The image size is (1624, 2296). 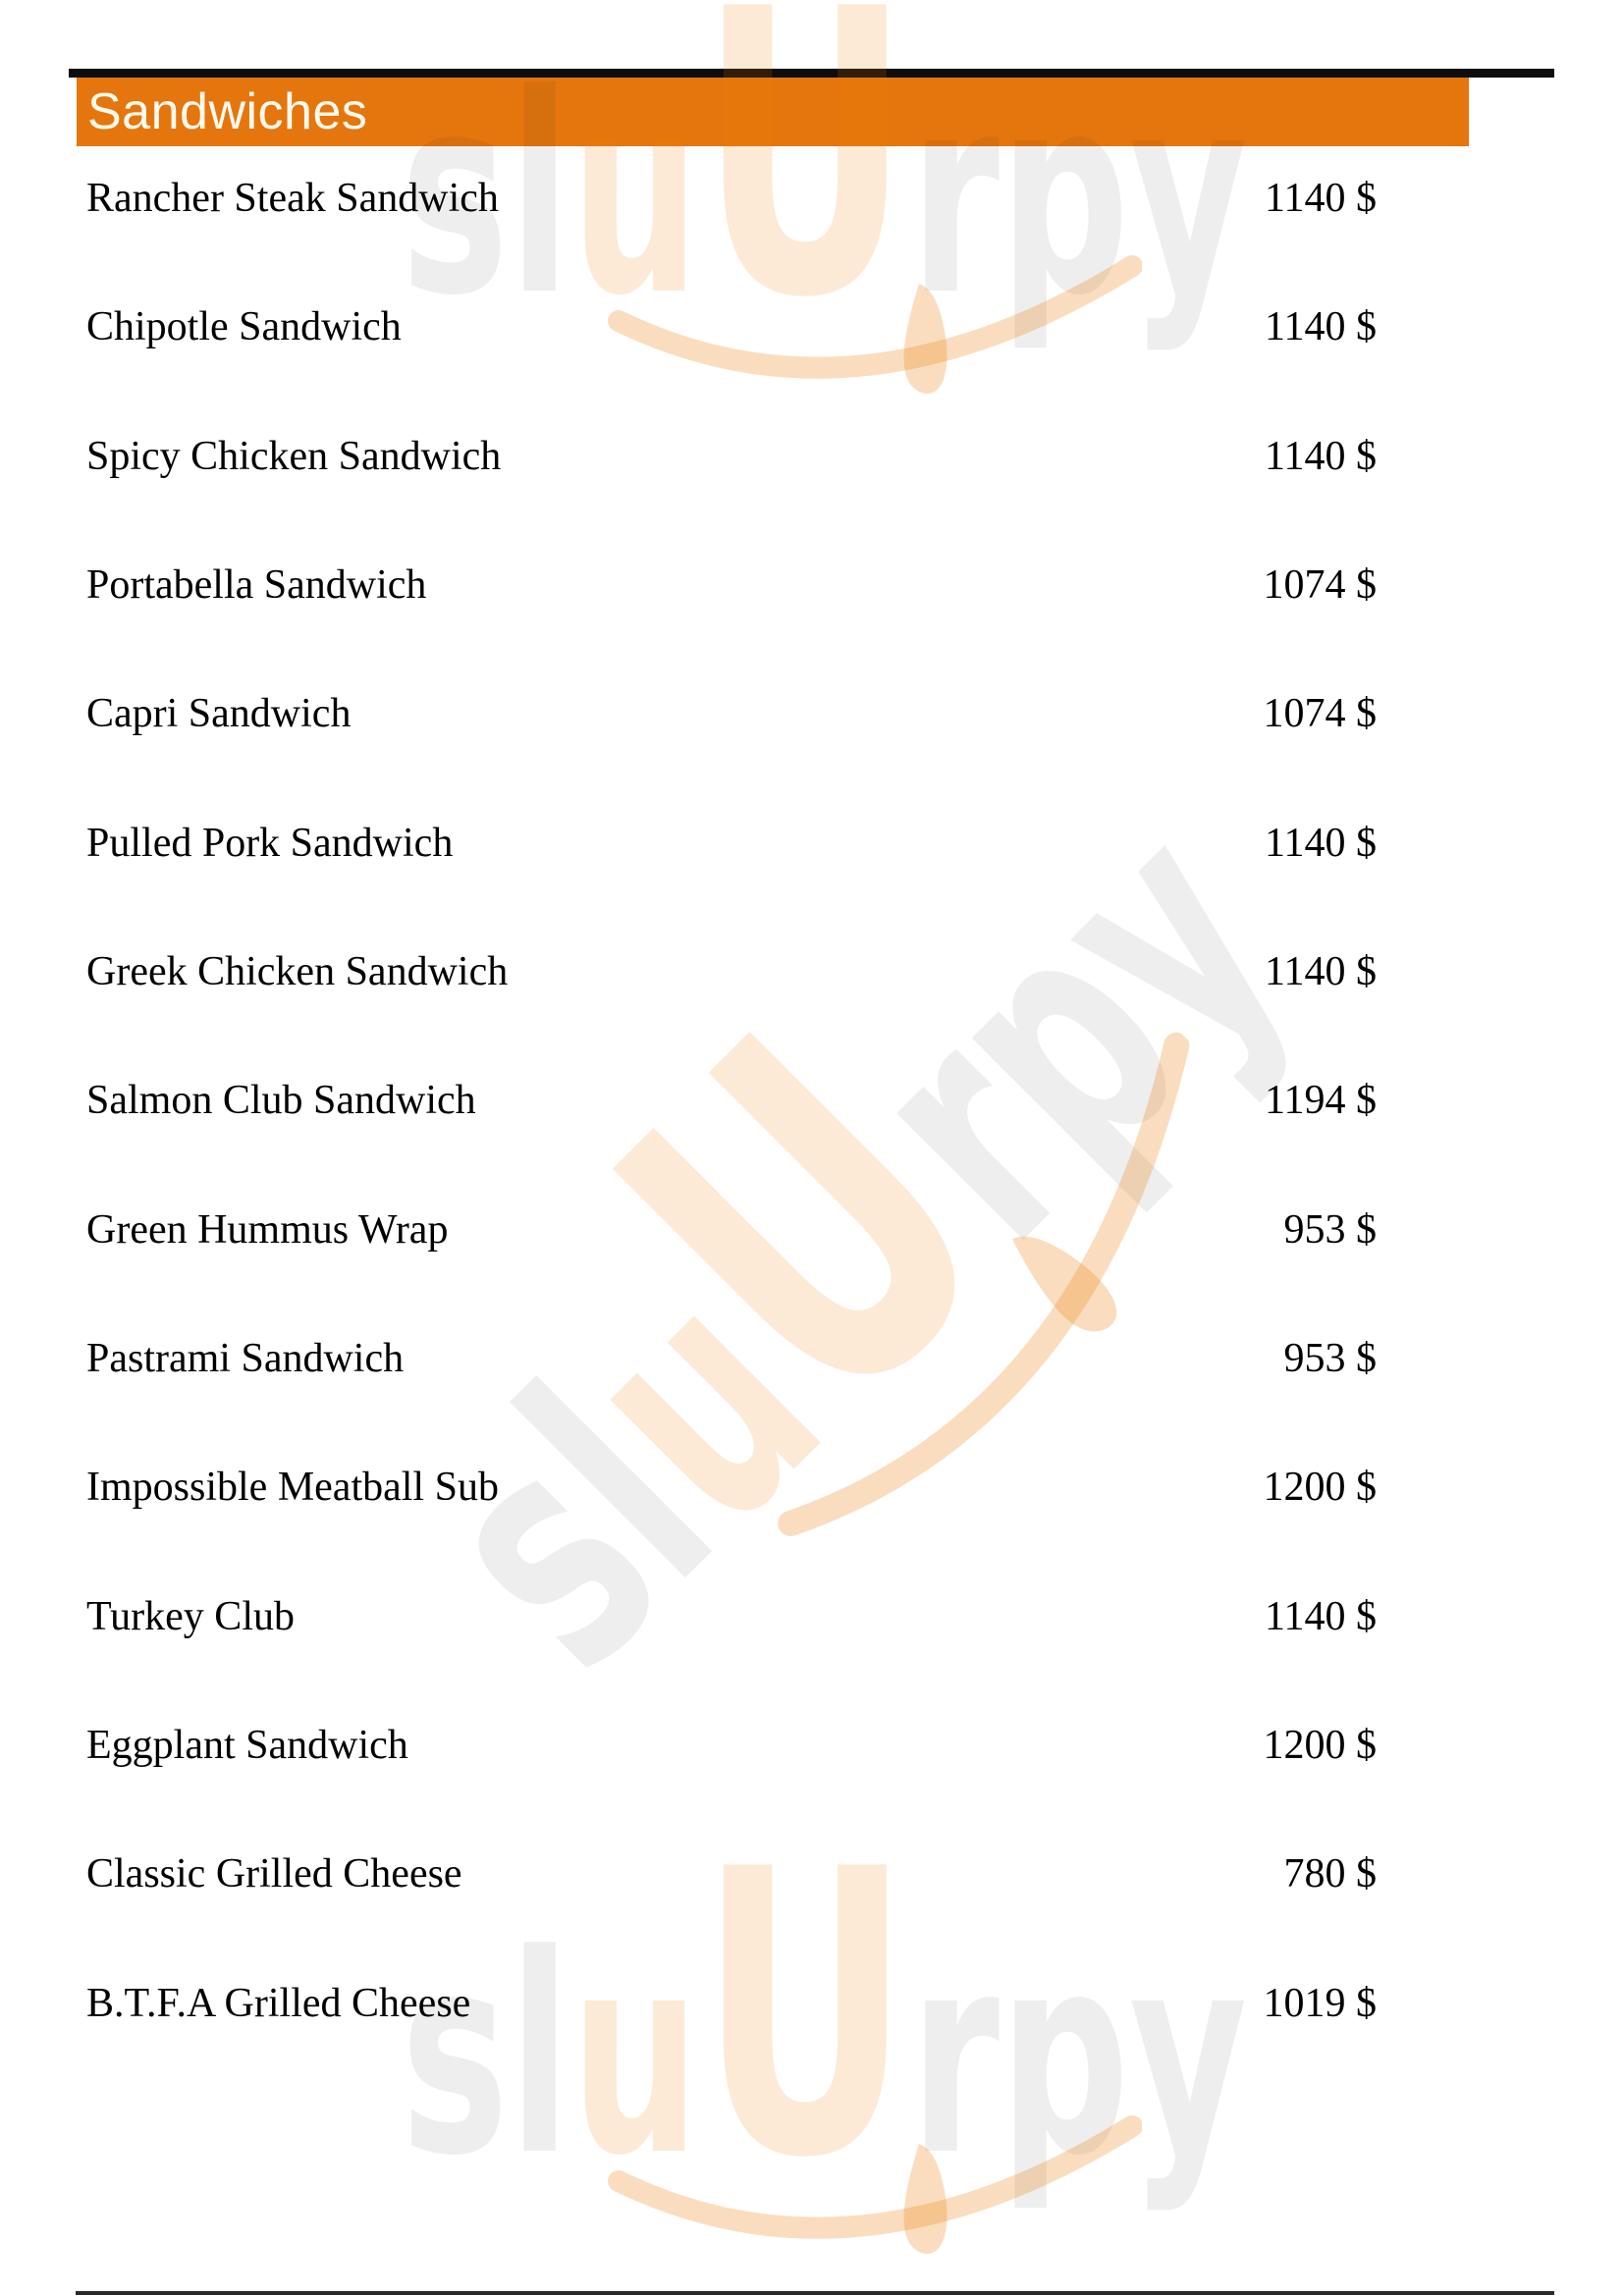 What do you see at coordinates (1321, 1101) in the screenshot?
I see `menu-item-price: 1194 $` at bounding box center [1321, 1101].